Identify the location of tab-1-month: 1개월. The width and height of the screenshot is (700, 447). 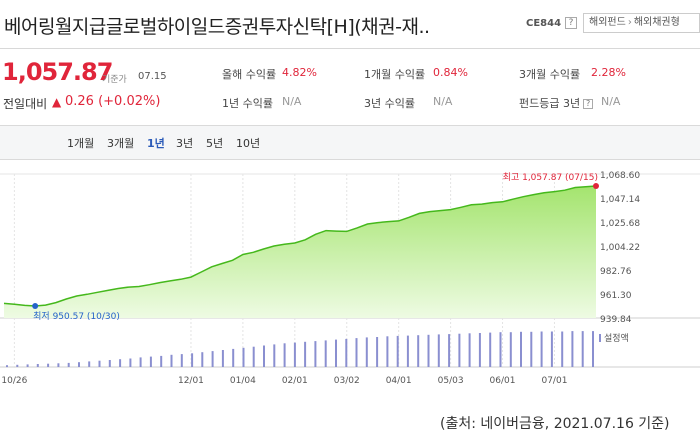
(81, 143).